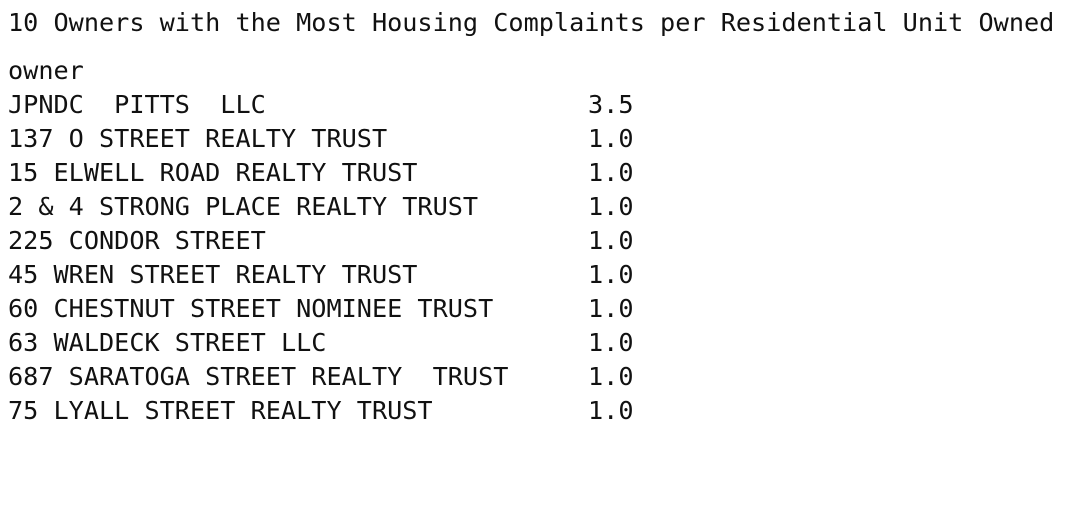  Describe the element at coordinates (167, 342) in the screenshot. I see `owner-name: 63 WALDECK STREET LLC` at that location.